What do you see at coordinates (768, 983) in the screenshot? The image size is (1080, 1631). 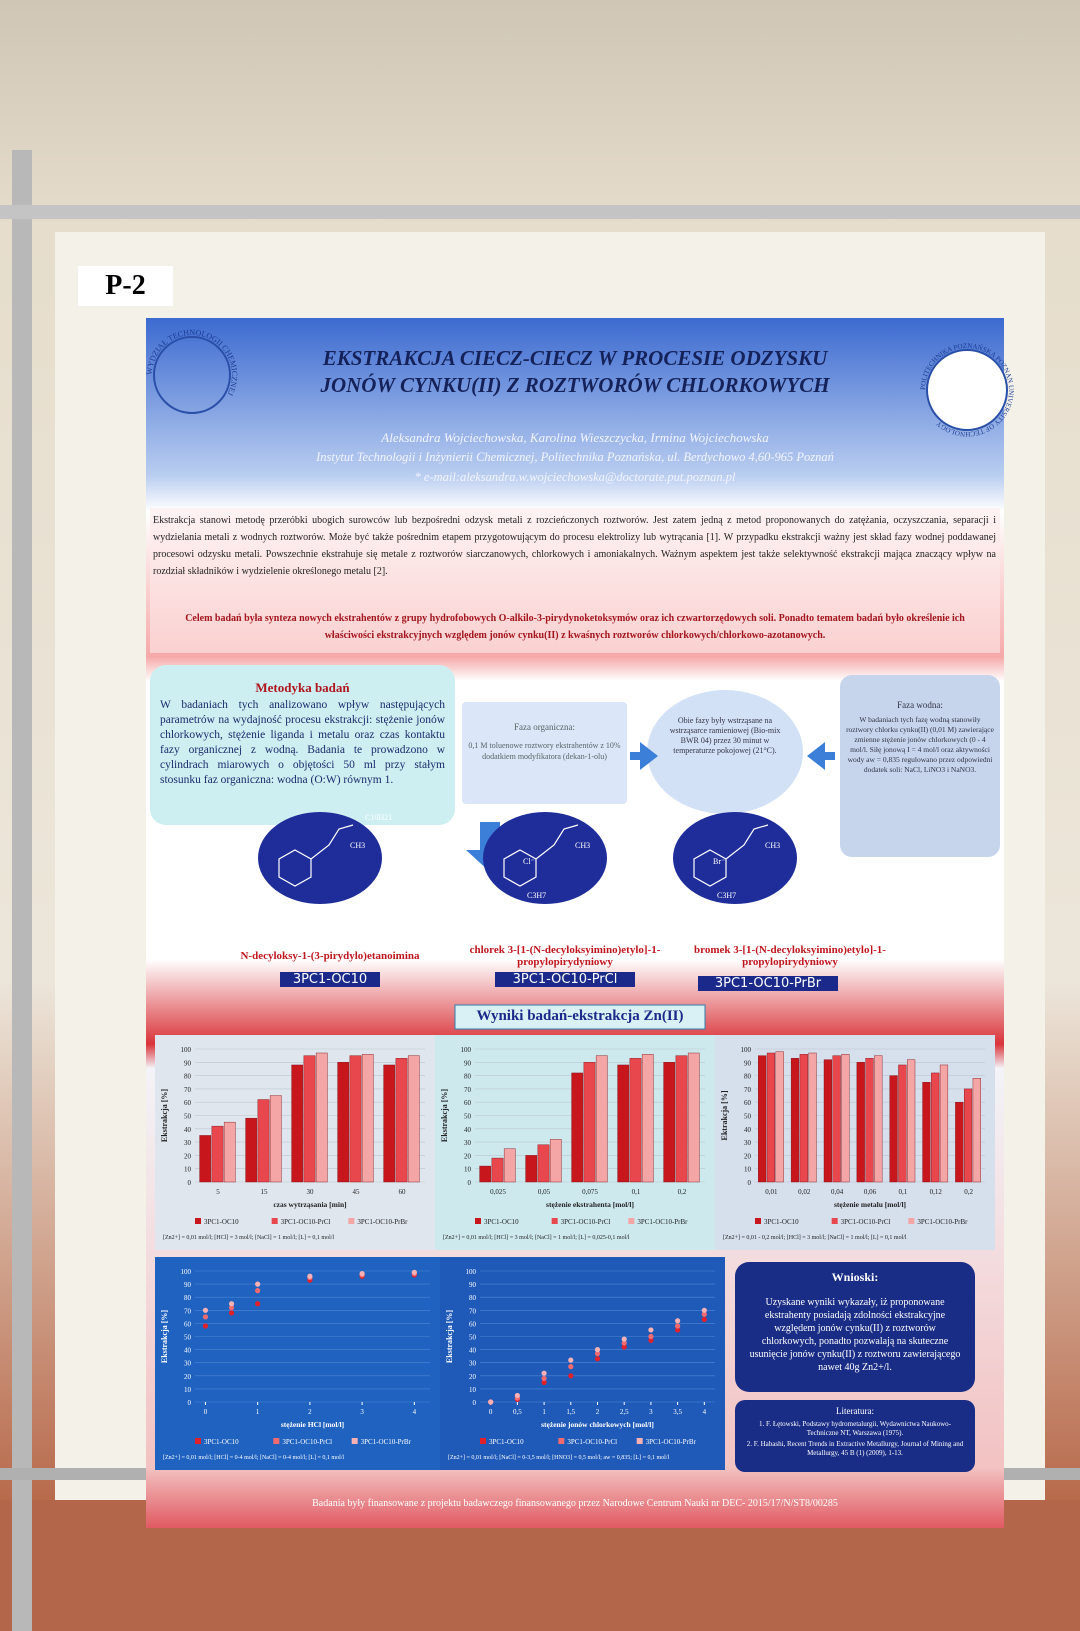 I see `compound-code: 3PC1-OC10-PrBr` at bounding box center [768, 983].